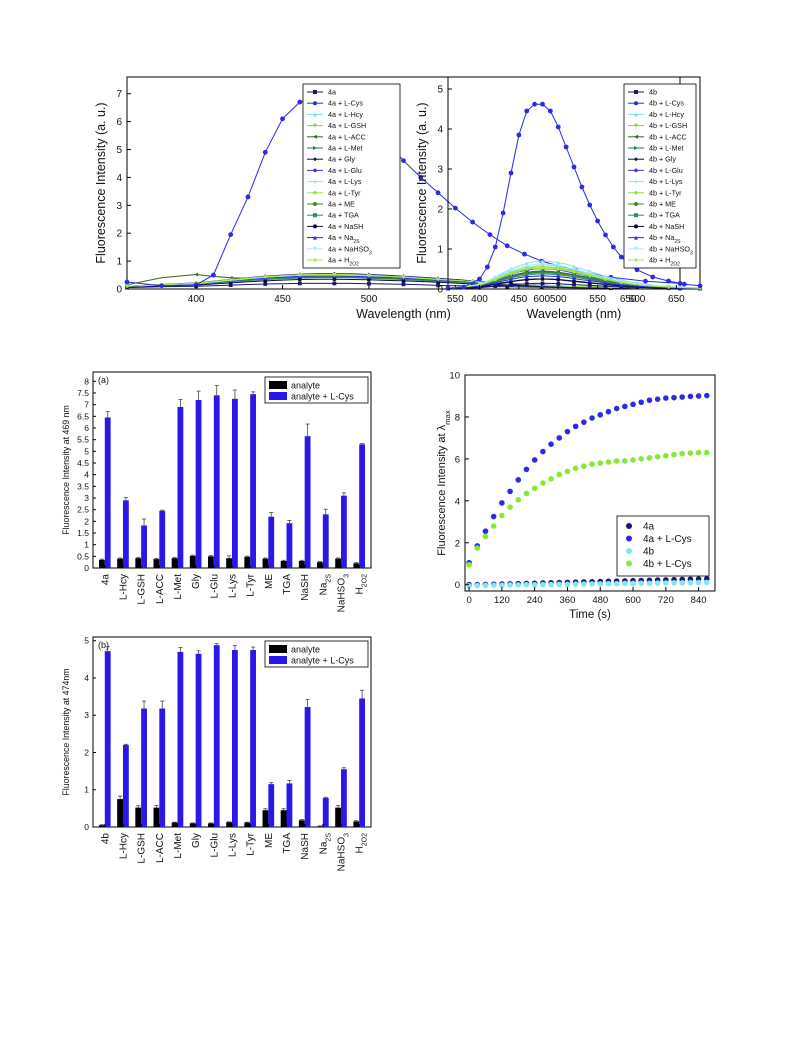 The image size is (793, 1057). Describe the element at coordinates (325, 844) in the screenshot. I see `category-label: Na2S` at that location.